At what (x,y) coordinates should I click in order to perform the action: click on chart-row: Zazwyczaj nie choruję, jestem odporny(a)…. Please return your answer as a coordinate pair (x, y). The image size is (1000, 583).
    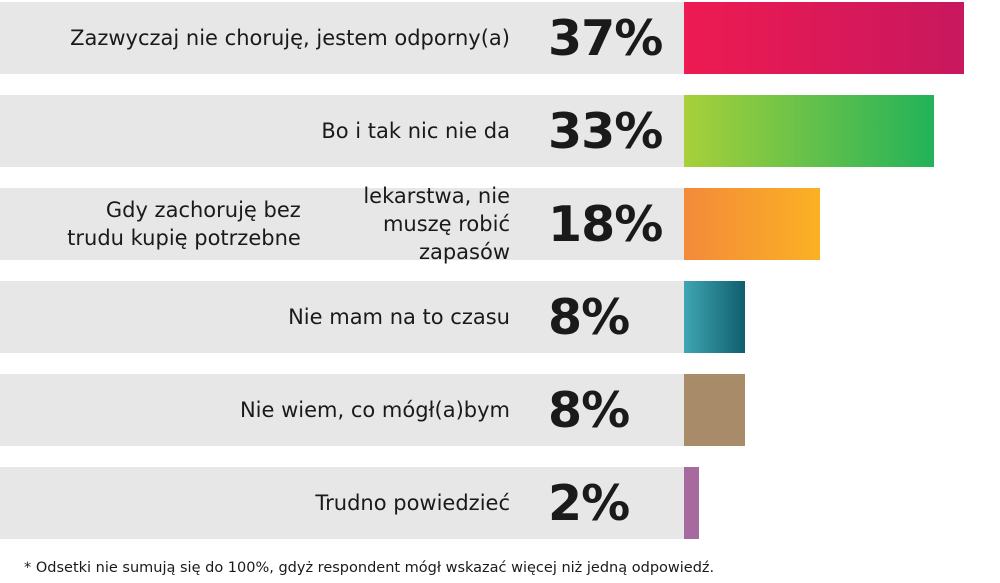
    Looking at the image, I should click on (500, 38).